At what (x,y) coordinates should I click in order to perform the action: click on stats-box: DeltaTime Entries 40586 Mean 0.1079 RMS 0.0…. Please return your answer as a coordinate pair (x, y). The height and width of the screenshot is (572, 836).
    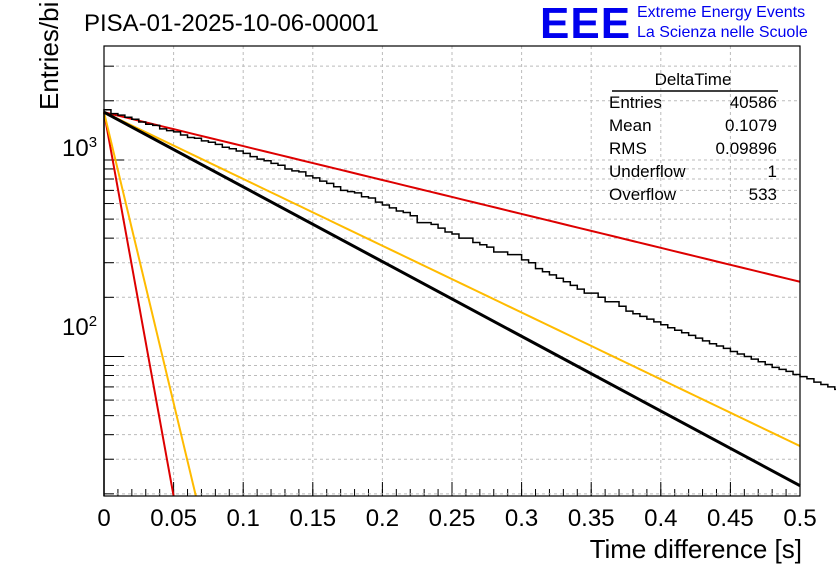
    Looking at the image, I should click on (693, 138).